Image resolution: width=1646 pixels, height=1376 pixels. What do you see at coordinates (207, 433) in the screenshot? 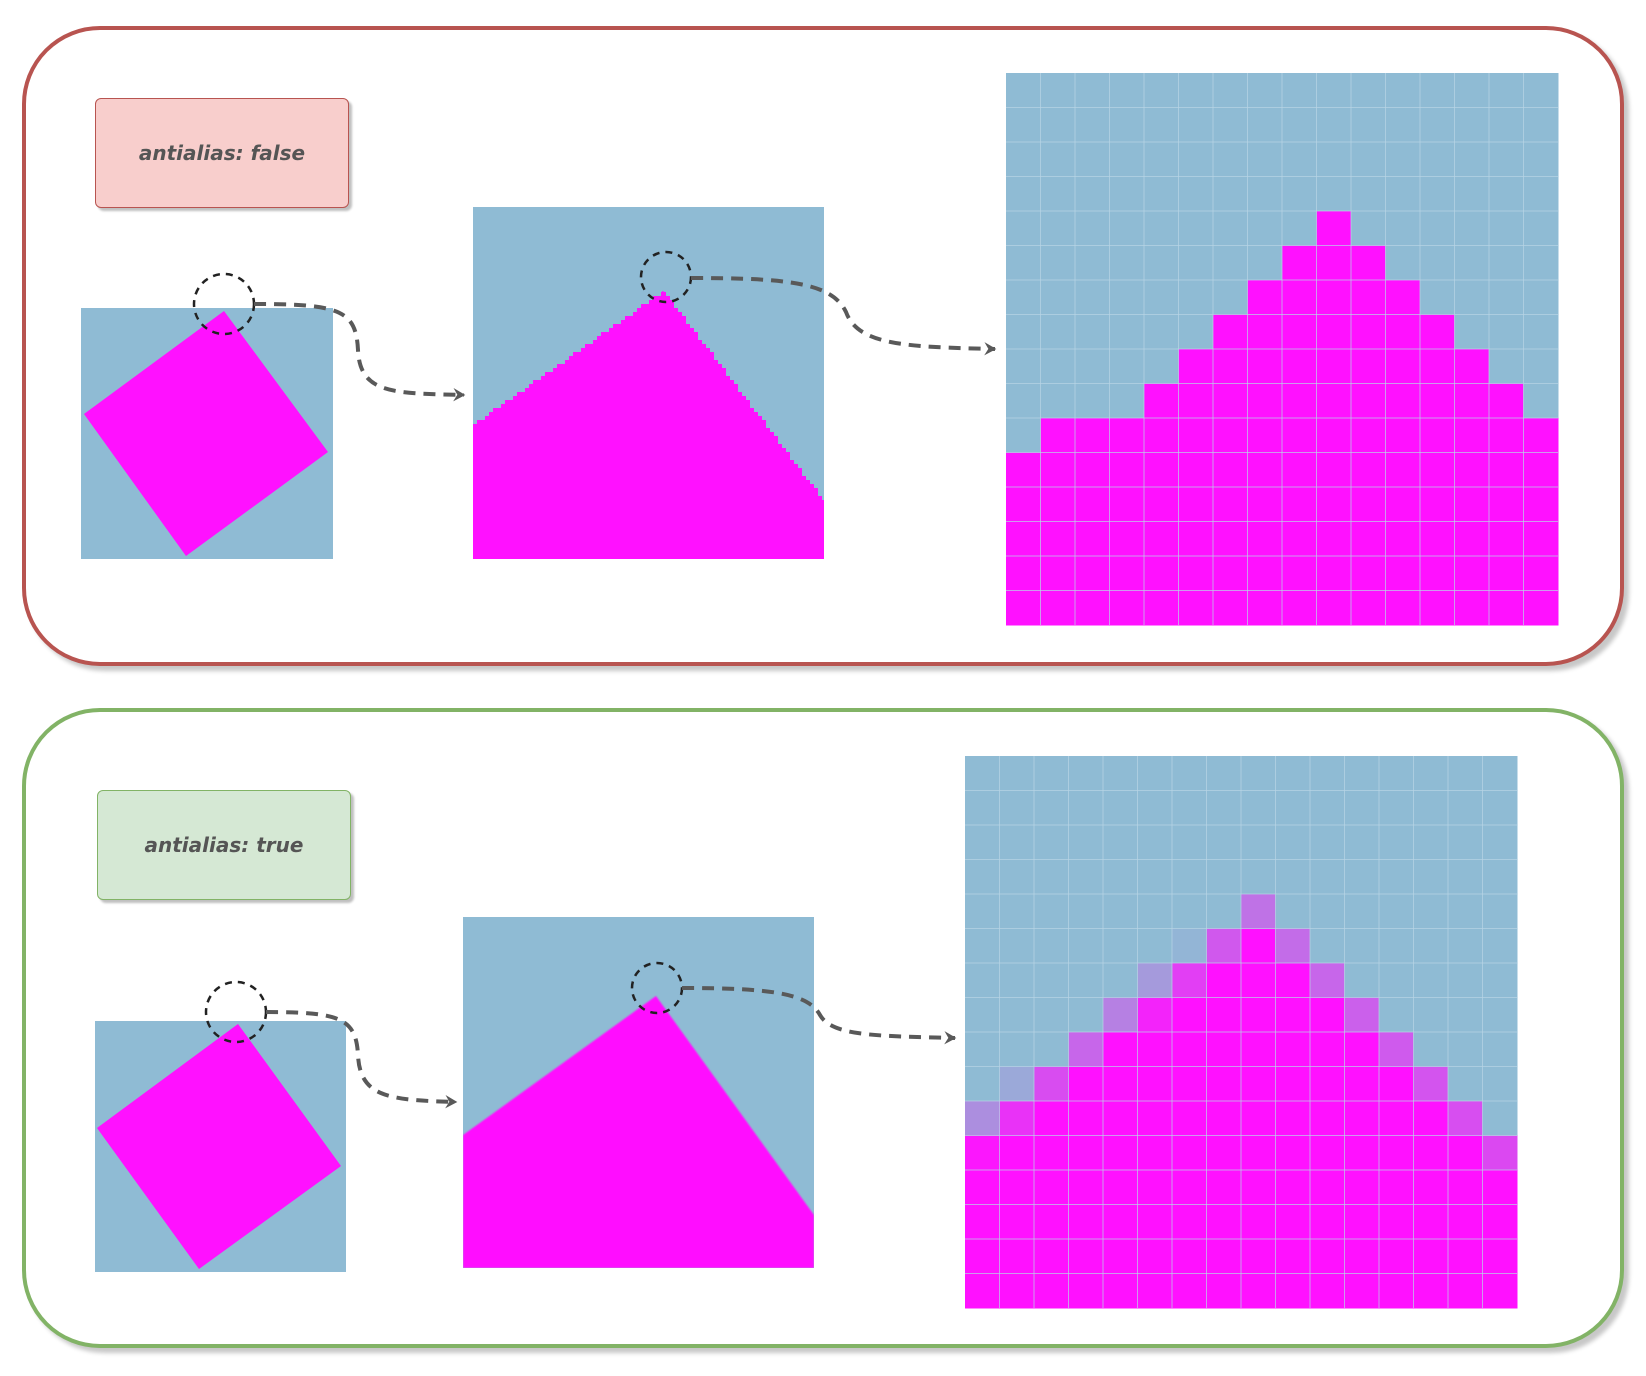
I see `small-image-no-antialias` at bounding box center [207, 433].